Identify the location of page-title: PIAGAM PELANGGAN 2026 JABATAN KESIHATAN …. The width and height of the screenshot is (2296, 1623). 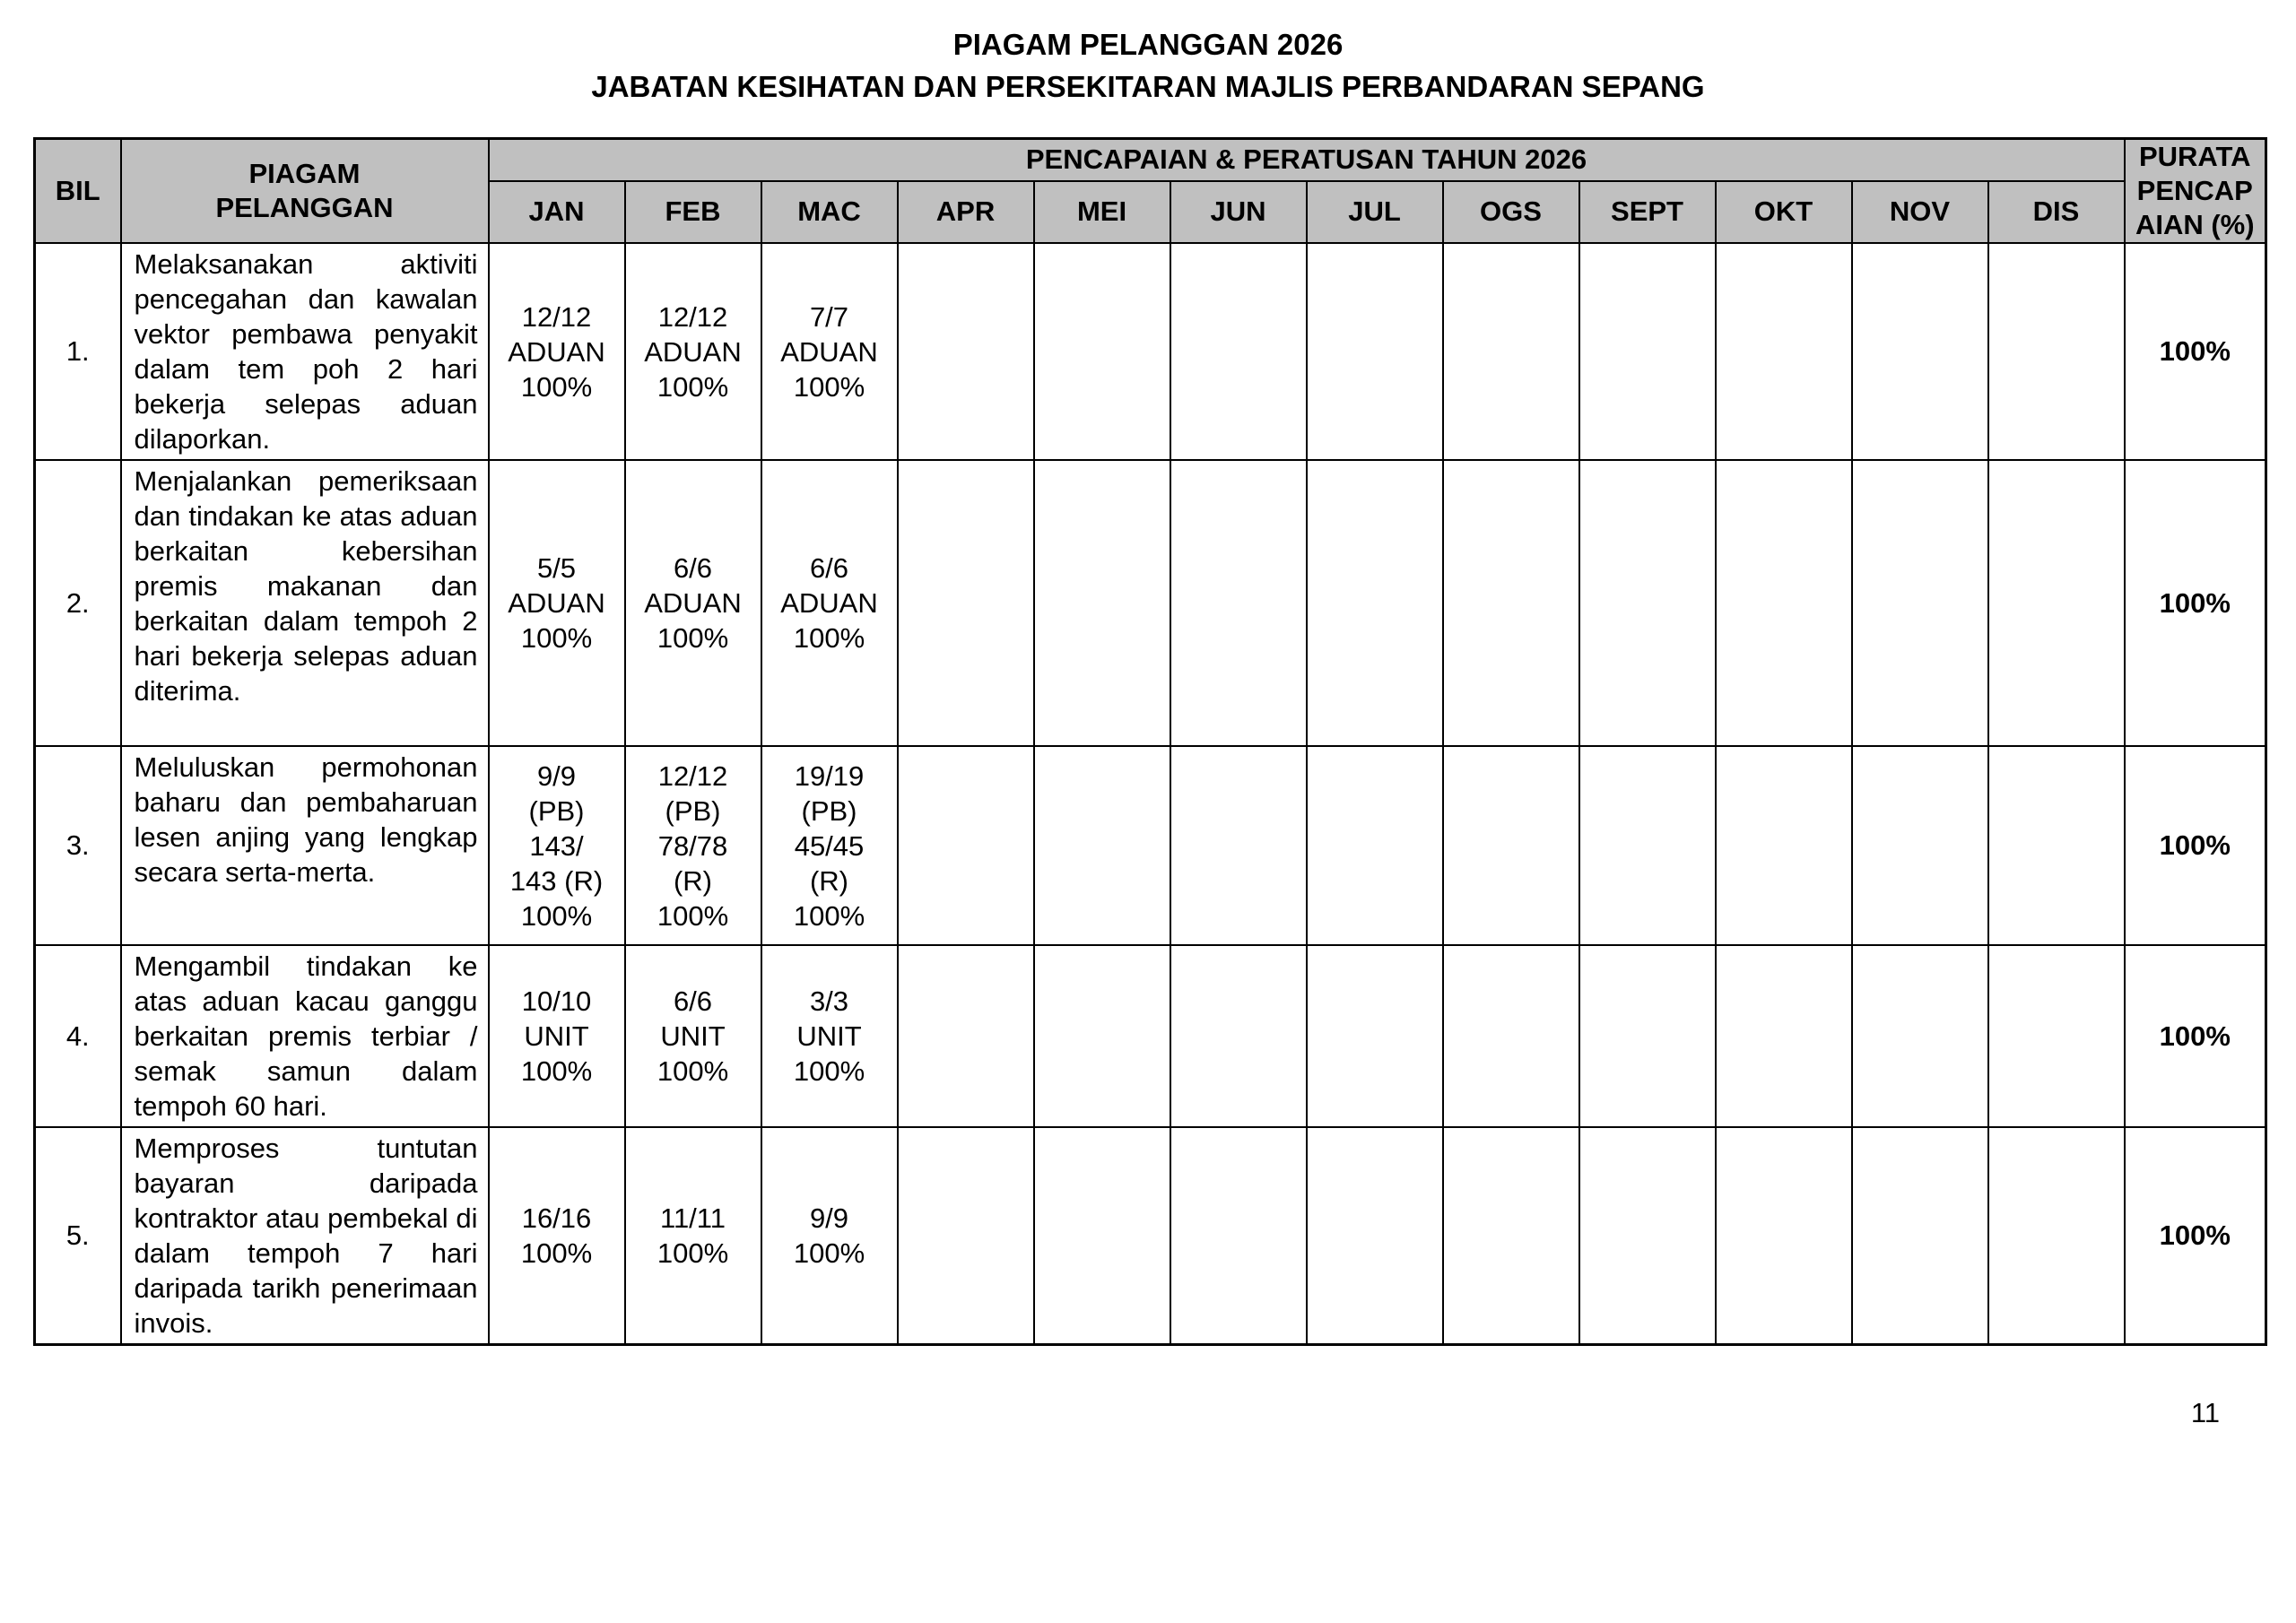
(1148, 65).